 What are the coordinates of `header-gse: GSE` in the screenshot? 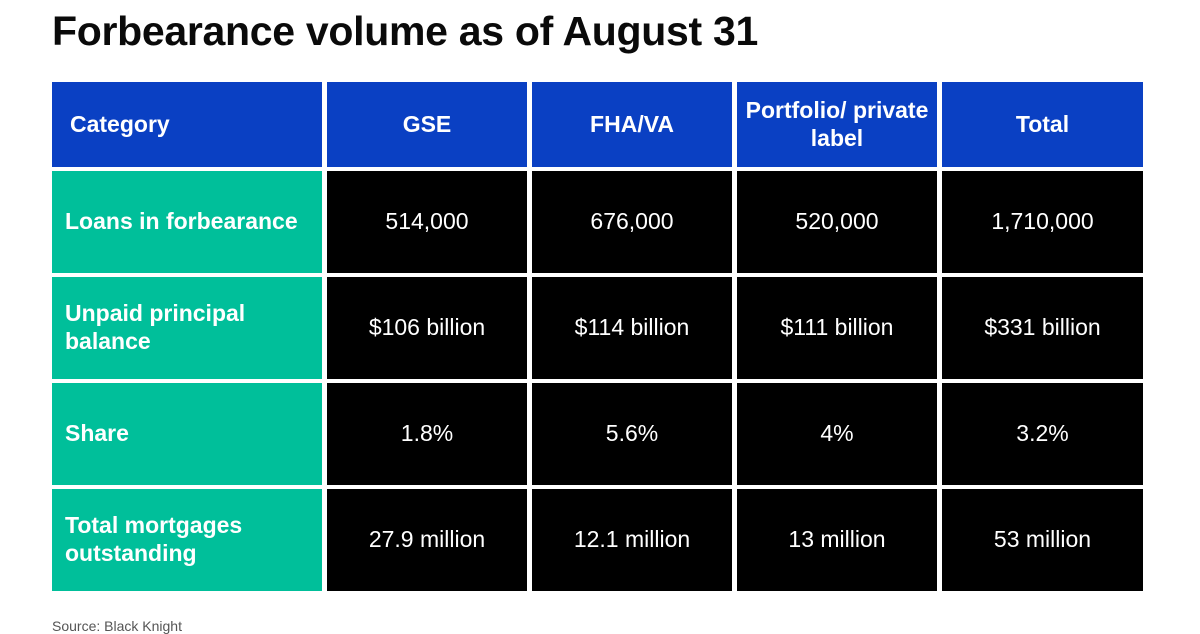 It's located at (427, 124).